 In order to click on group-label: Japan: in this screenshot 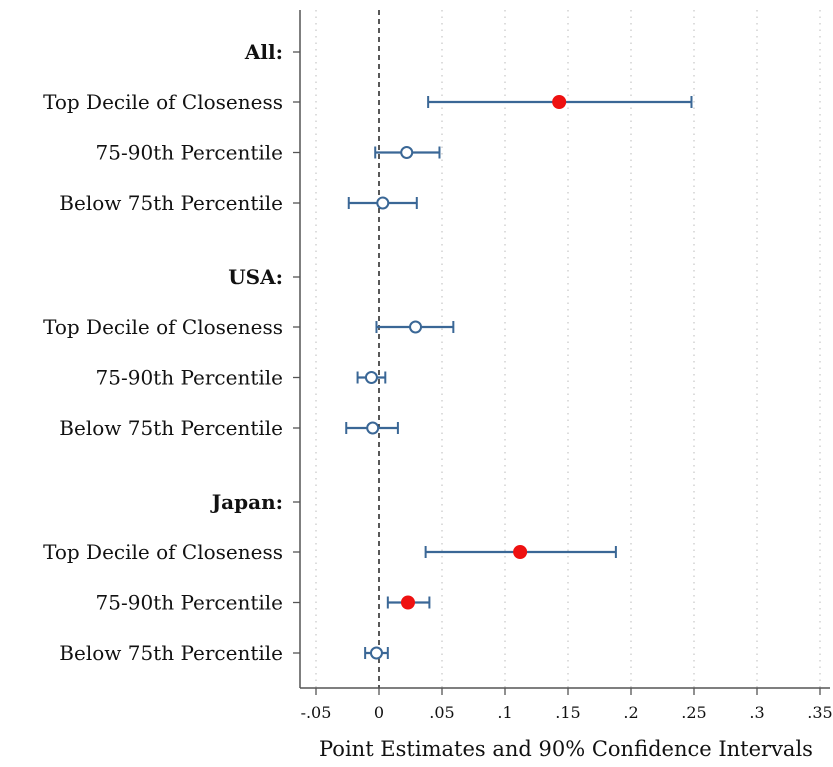, I will do `click(246, 502)`.